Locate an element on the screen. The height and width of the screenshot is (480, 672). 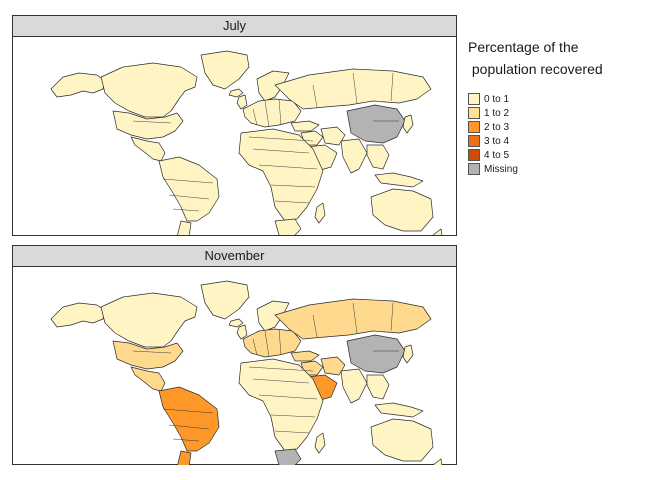
legend-item: 0 to 1 is located at coordinates (568, 99).